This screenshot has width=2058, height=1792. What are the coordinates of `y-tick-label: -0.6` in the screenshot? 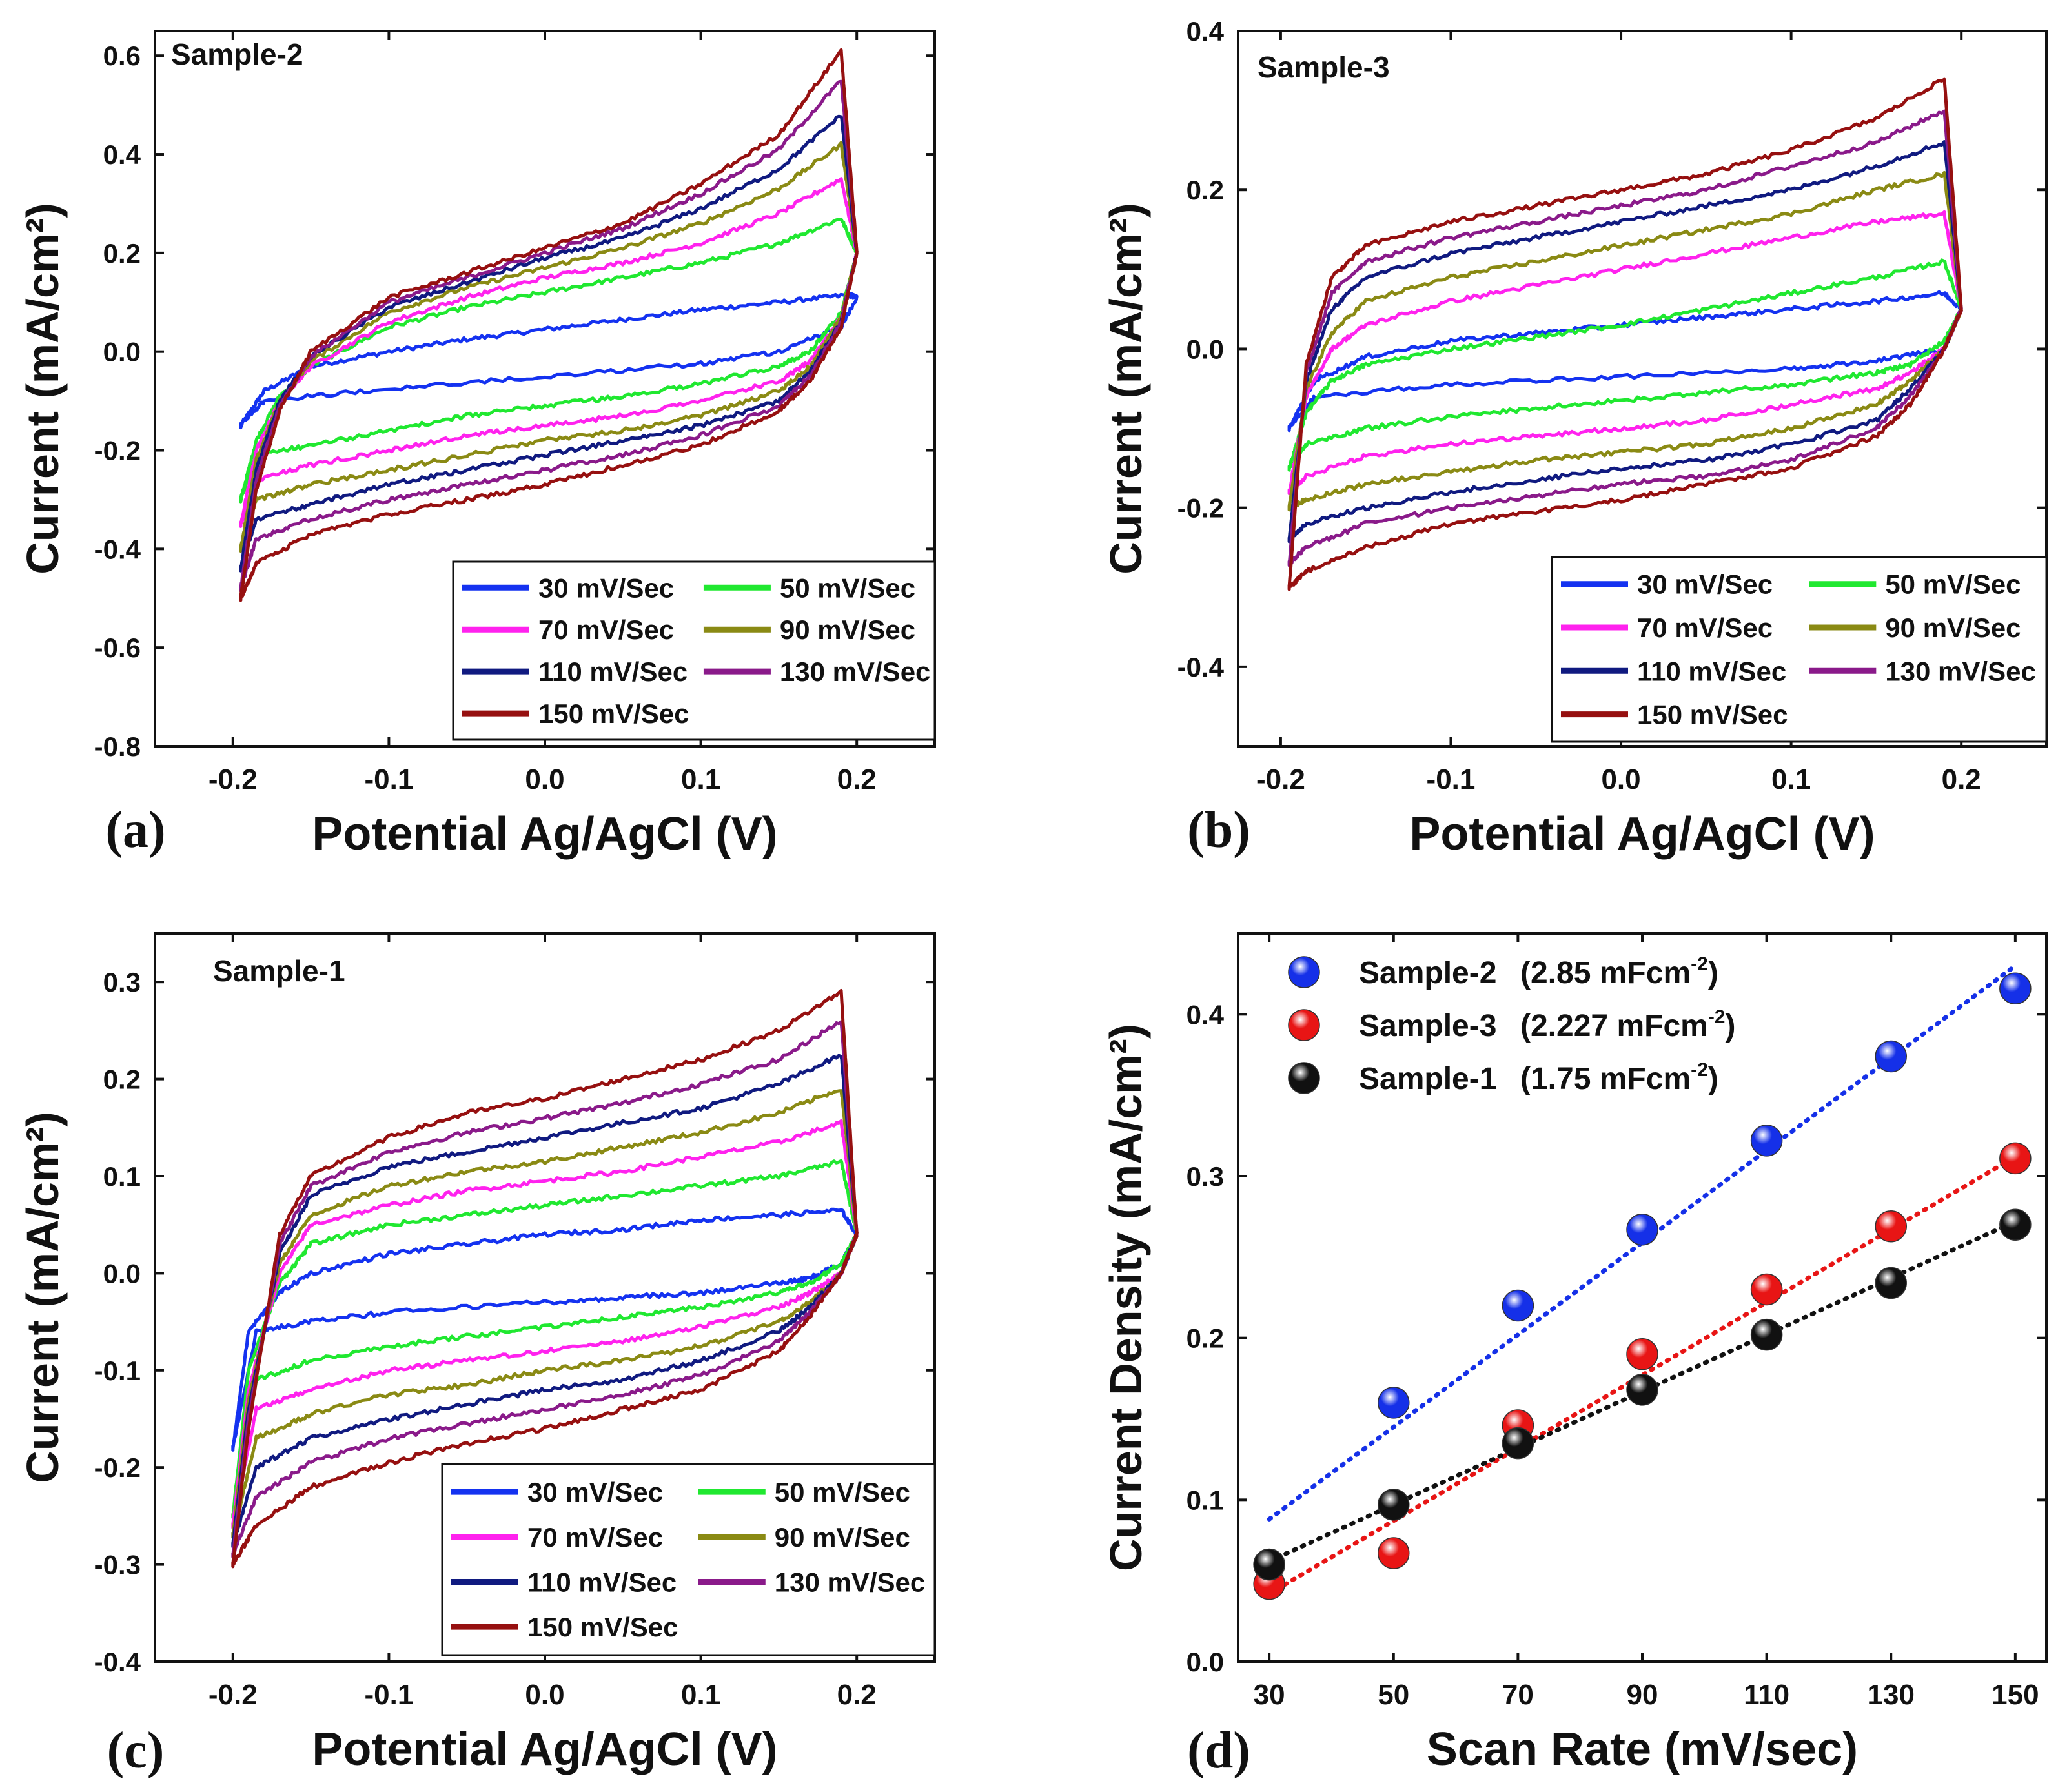 It's located at (117, 648).